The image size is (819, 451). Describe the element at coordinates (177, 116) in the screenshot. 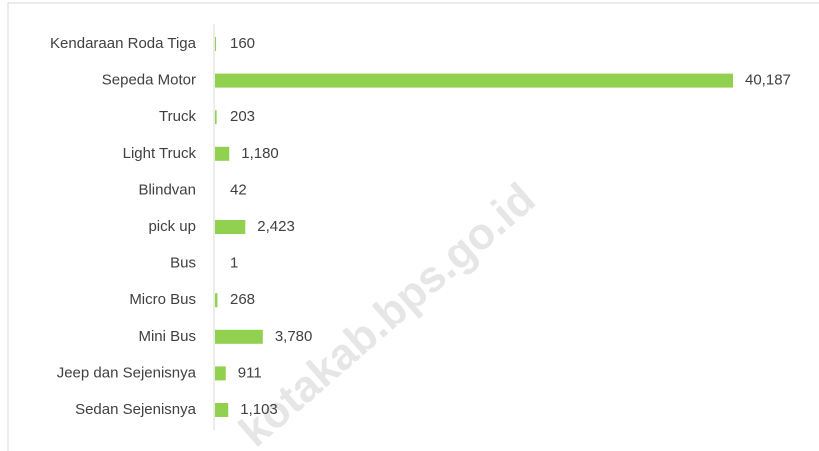

I see `category-label: Truck` at that location.